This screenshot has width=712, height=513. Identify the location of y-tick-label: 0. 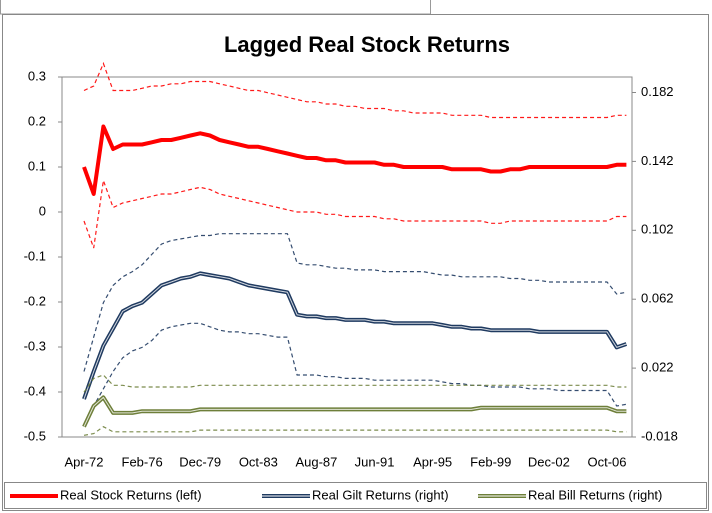
(42, 210).